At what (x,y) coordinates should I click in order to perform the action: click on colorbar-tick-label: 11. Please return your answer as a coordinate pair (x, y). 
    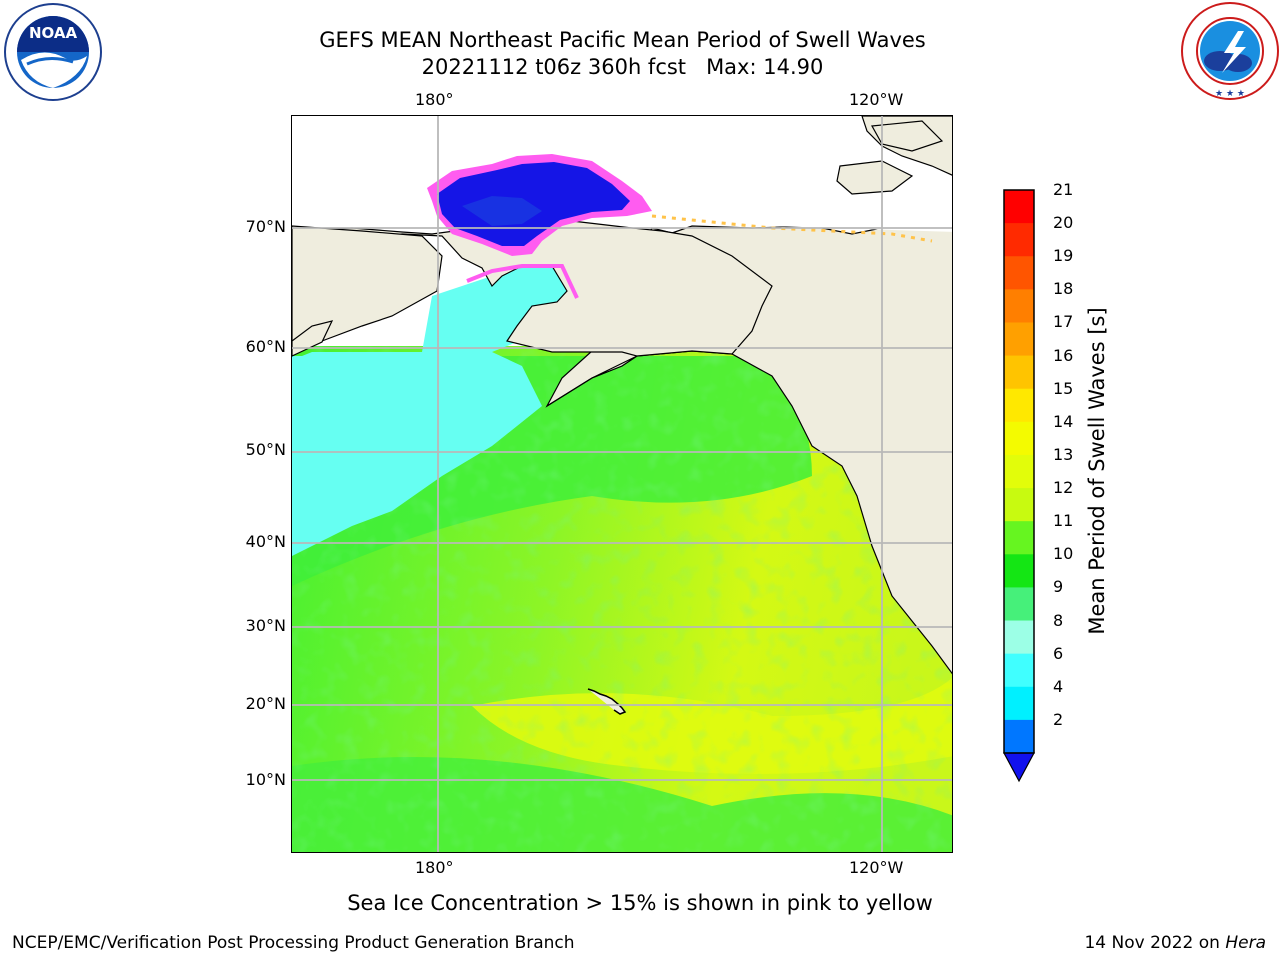
    Looking at the image, I should click on (1063, 521).